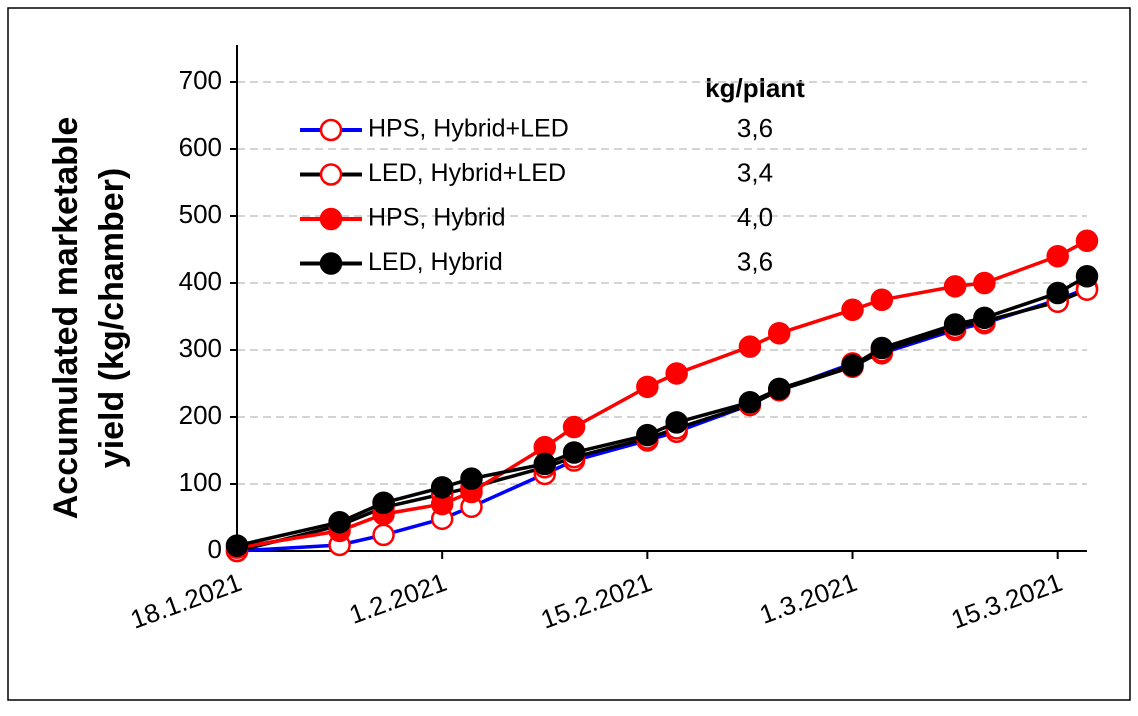  I want to click on annotation-value: 3,4, so click(755, 172).